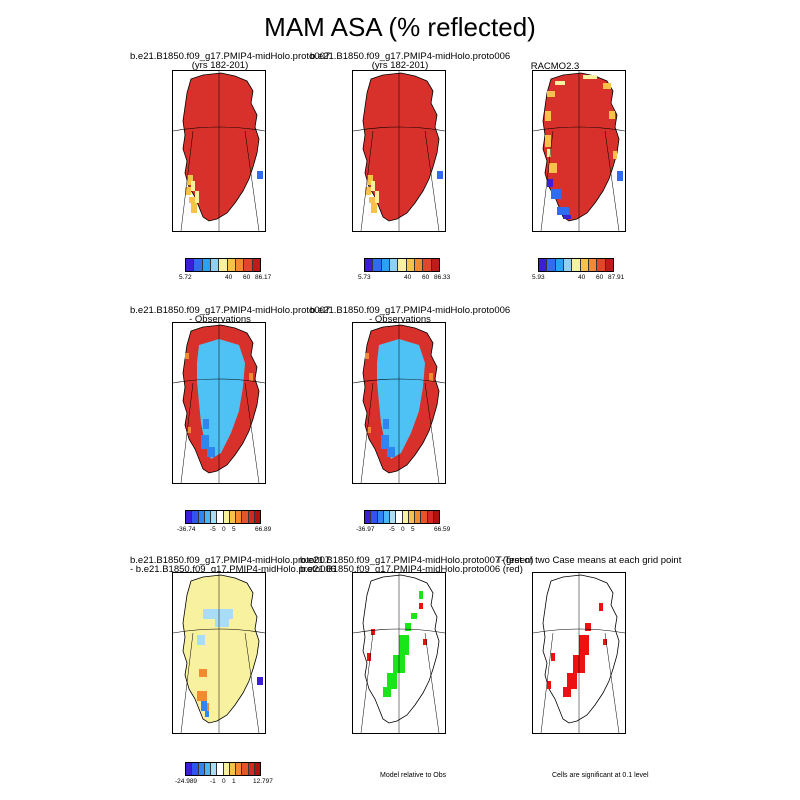  I want to click on mid-cell, so click(590, 77).